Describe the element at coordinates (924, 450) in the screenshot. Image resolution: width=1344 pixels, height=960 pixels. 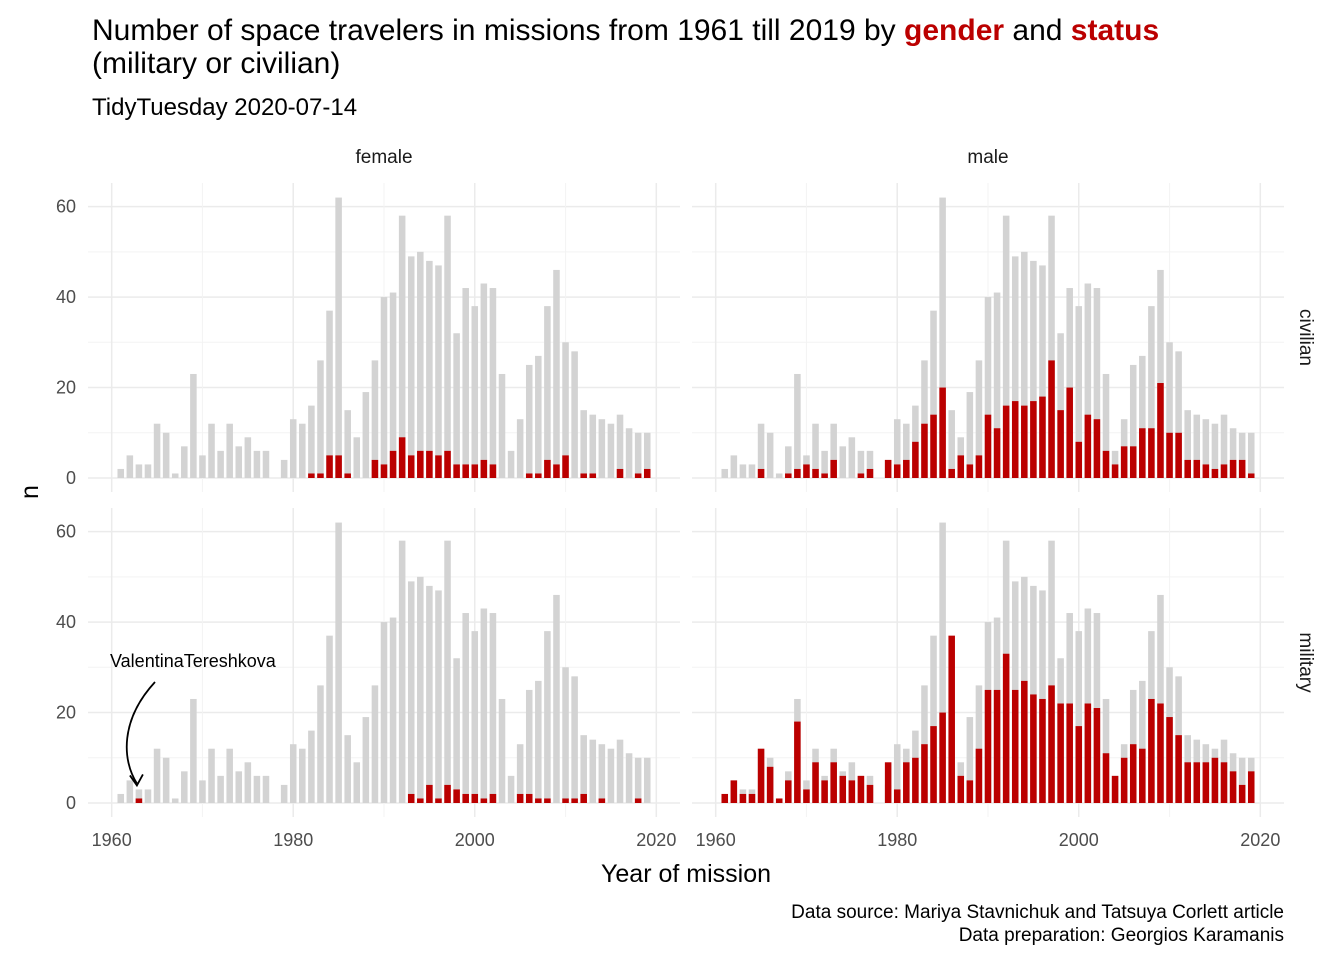
I see `bar-male-civilian-1983` at that location.